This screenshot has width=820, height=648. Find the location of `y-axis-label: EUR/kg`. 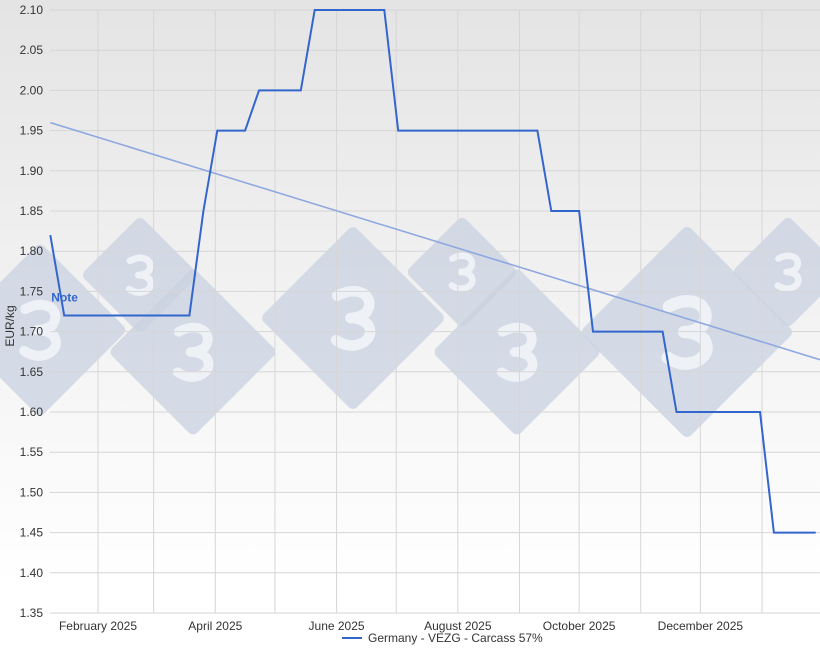

y-axis-label: EUR/kg is located at coordinates (10, 325).